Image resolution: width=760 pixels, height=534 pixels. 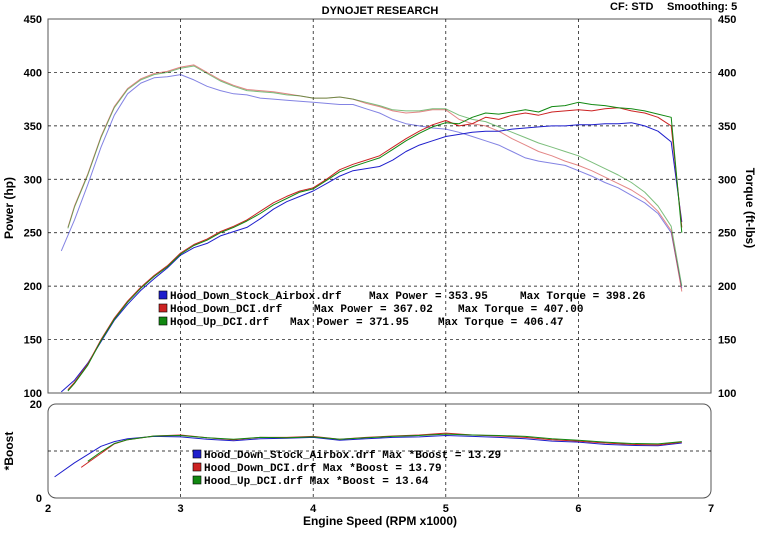 I want to click on boost-legend-hood-up-dci: Hood_Up_DCI.drf Max *Boost = 13.64, so click(x=316, y=482).